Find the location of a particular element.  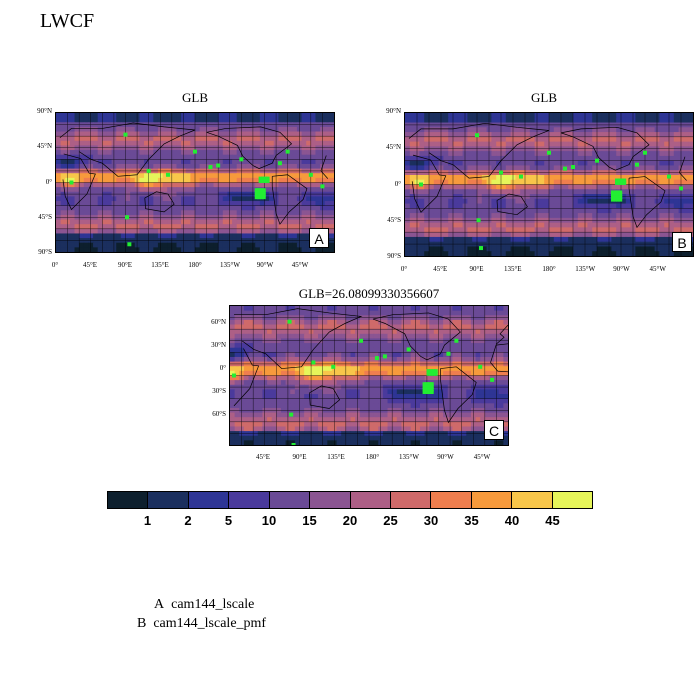

colorbar-label: 40 is located at coordinates (512, 520).